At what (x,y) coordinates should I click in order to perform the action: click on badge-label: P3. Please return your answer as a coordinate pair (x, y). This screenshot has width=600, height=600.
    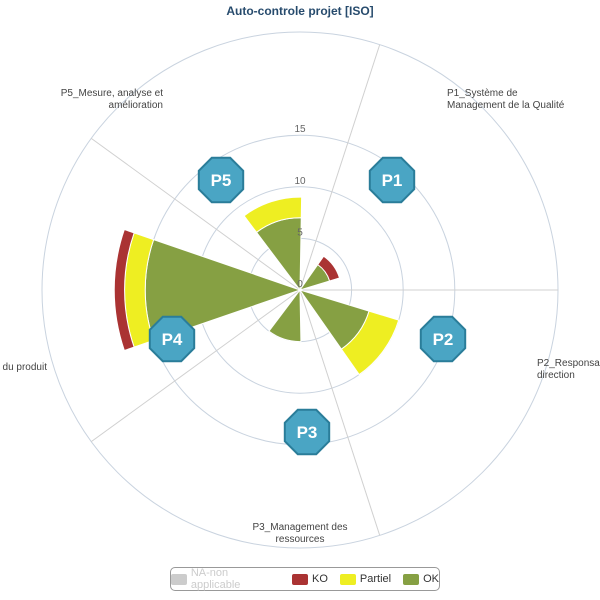
    Looking at the image, I should click on (307, 432).